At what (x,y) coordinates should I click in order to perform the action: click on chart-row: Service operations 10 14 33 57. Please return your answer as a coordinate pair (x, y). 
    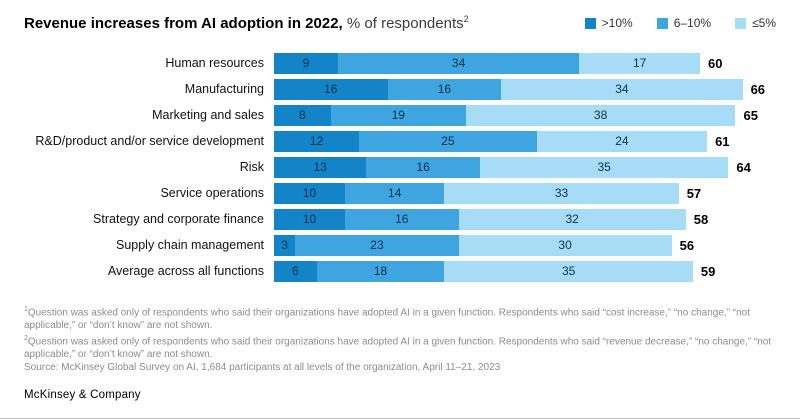
    Looking at the image, I should click on (400, 193).